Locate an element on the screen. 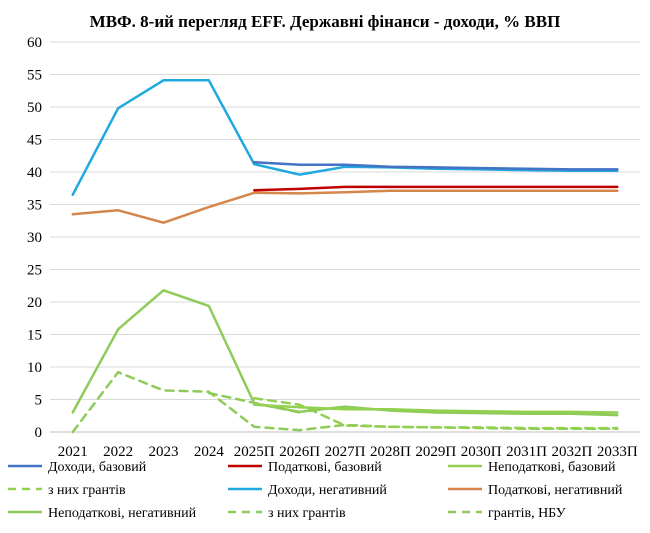 The height and width of the screenshot is (533, 650). y-tick-label: 55 is located at coordinates (34, 76).